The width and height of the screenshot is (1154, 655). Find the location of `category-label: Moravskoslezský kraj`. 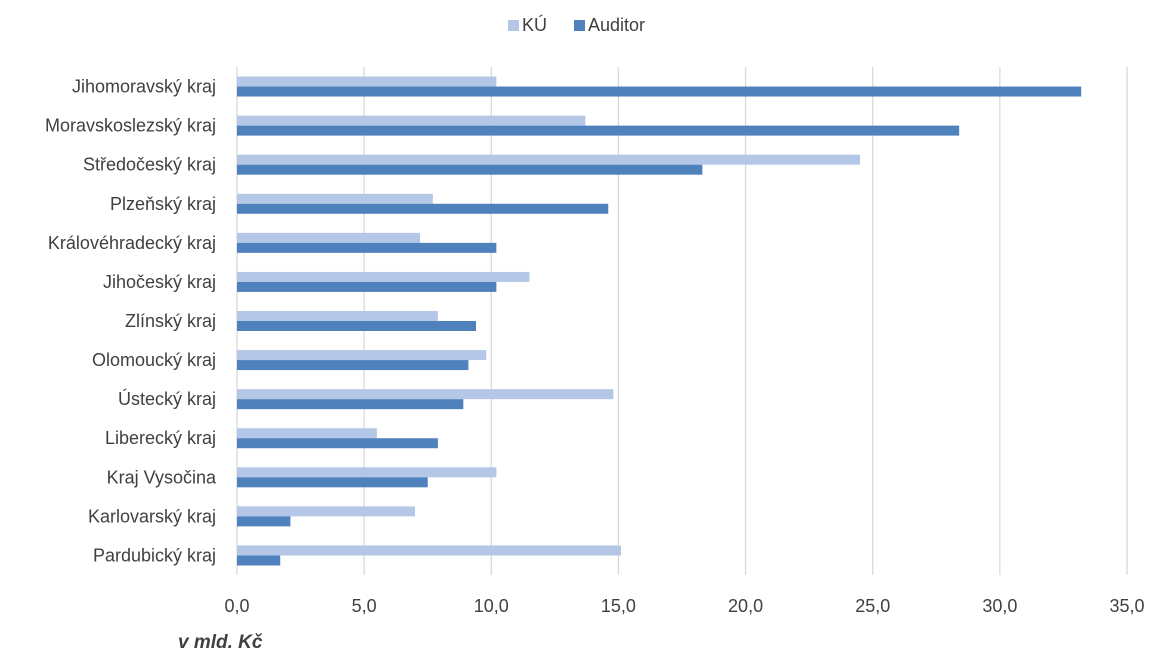

category-label: Moravskoslezský kraj is located at coordinates (130, 126).